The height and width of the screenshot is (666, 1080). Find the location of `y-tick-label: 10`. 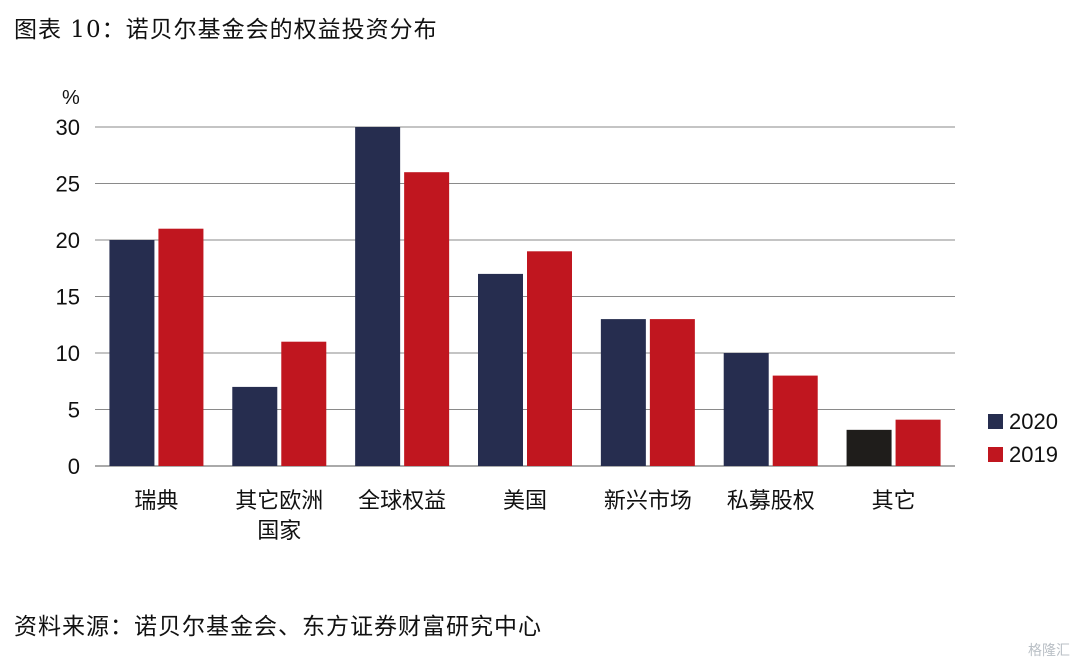

y-tick-label: 10 is located at coordinates (68, 353).